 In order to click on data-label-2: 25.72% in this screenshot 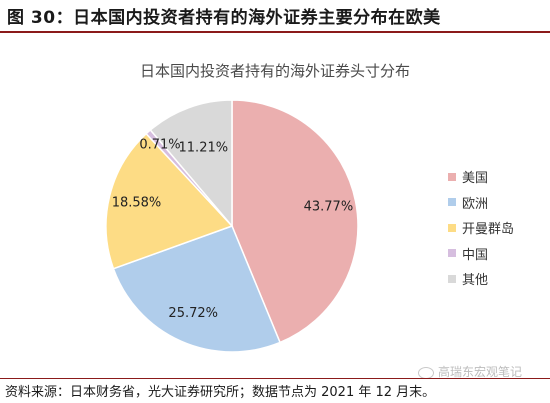, I will do `click(193, 313)`.